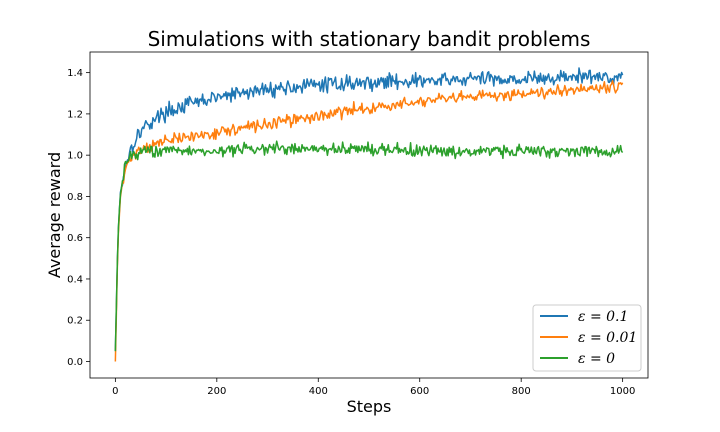  Describe the element at coordinates (75, 321) in the screenshot. I see `y-tick-label: 0.2` at that location.